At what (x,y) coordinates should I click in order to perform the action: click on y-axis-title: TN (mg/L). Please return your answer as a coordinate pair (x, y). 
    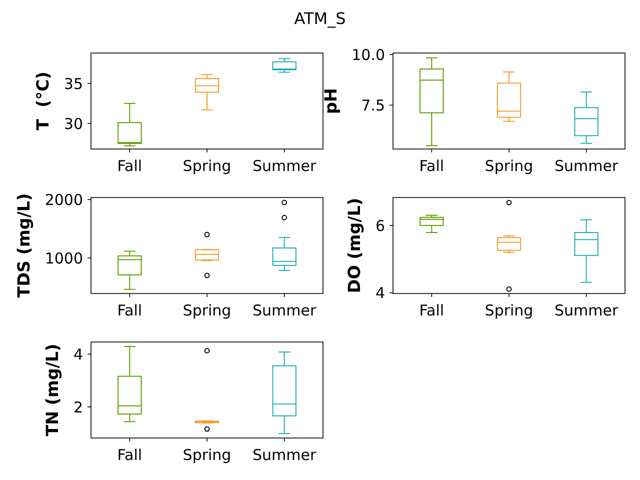
    Looking at the image, I should click on (52, 390).